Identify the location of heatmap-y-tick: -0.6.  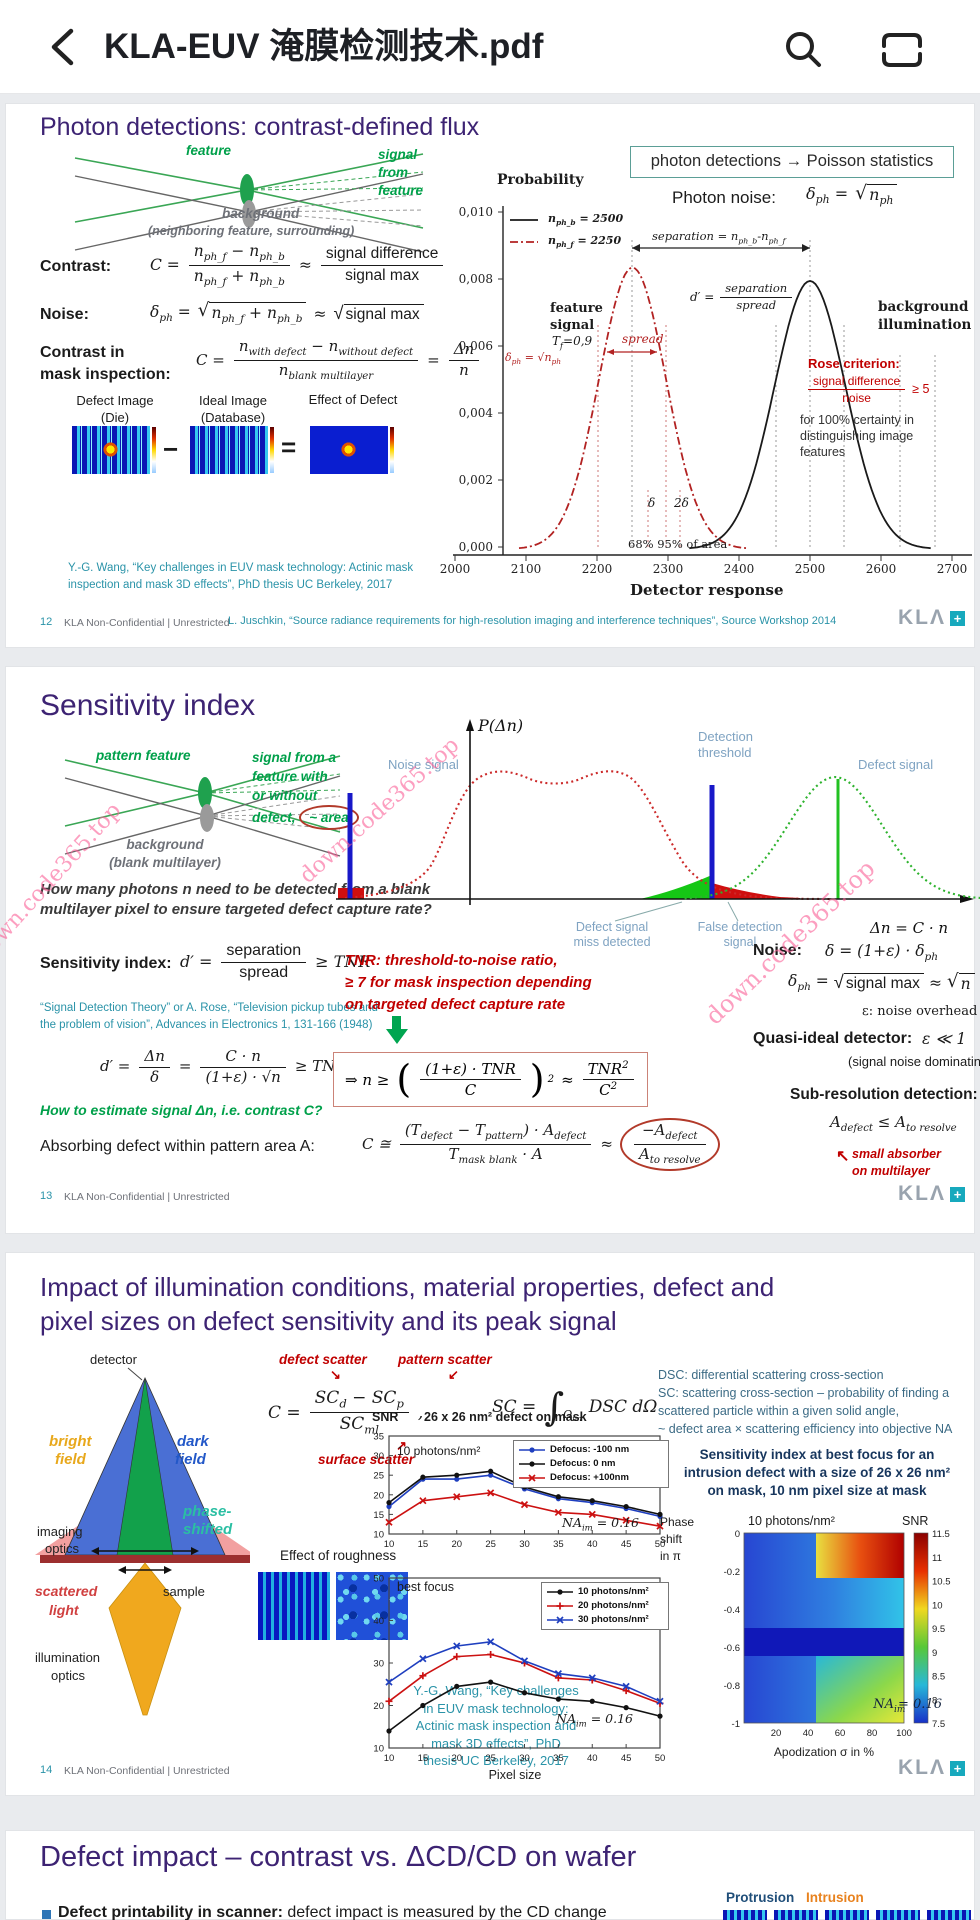
(732, 1648).